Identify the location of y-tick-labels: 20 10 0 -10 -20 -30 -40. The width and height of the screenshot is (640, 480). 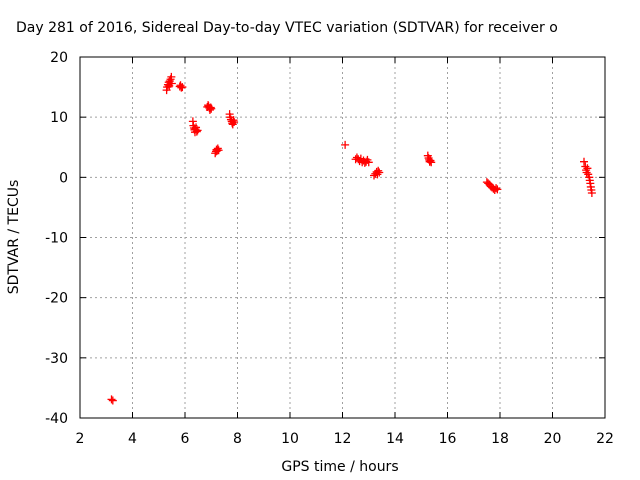
(56, 238).